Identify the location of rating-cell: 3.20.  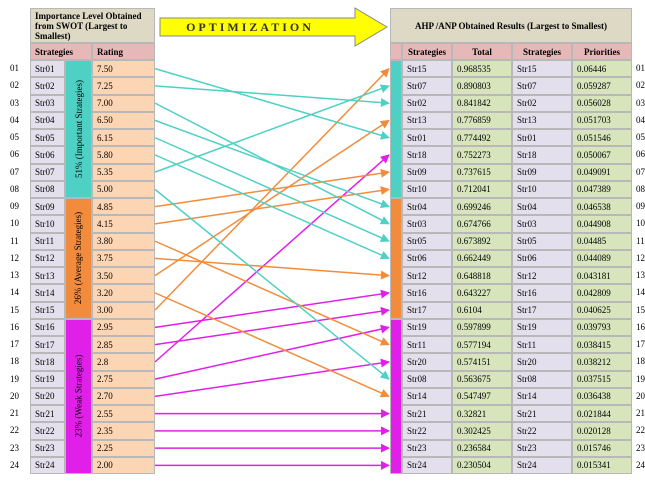
(123, 293).